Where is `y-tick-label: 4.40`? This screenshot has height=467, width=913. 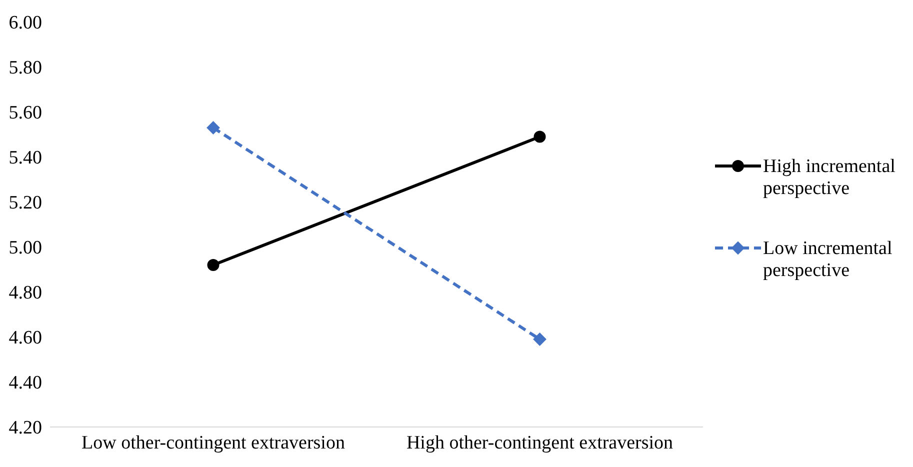
y-tick-label: 4.40 is located at coordinates (25, 383).